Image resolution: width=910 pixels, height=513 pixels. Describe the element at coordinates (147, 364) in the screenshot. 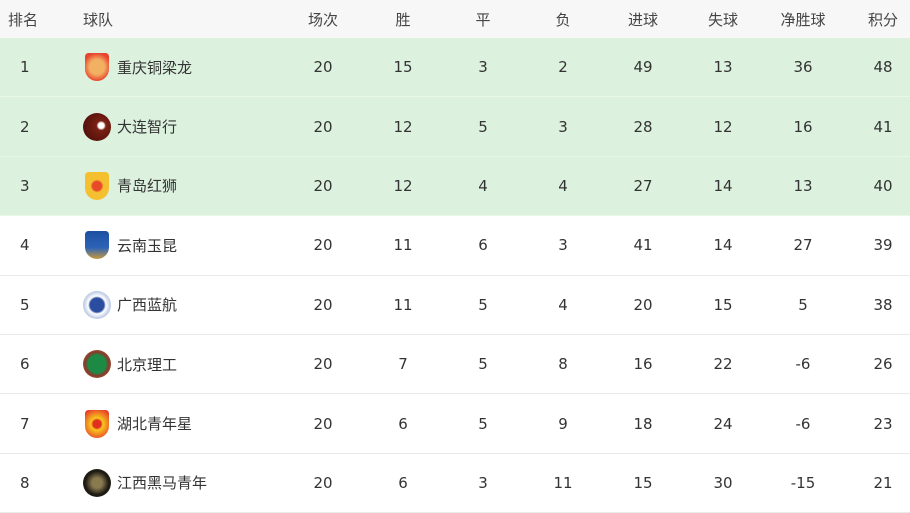

I see `team-name: 北京理工` at that location.